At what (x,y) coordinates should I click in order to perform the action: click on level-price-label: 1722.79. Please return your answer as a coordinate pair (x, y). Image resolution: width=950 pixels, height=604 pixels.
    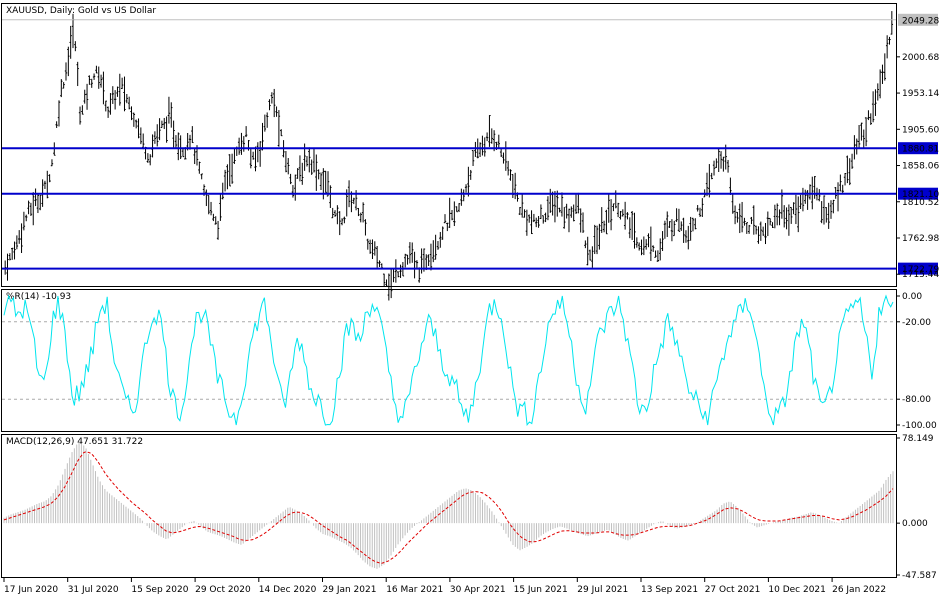
    Looking at the image, I should click on (920, 270).